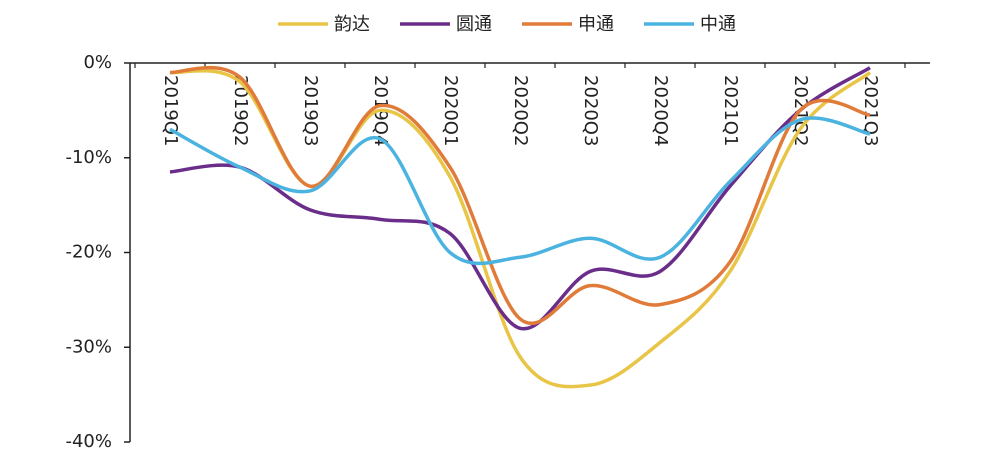  What do you see at coordinates (474, 24) in the screenshot?
I see `legend-label: 圆通` at bounding box center [474, 24].